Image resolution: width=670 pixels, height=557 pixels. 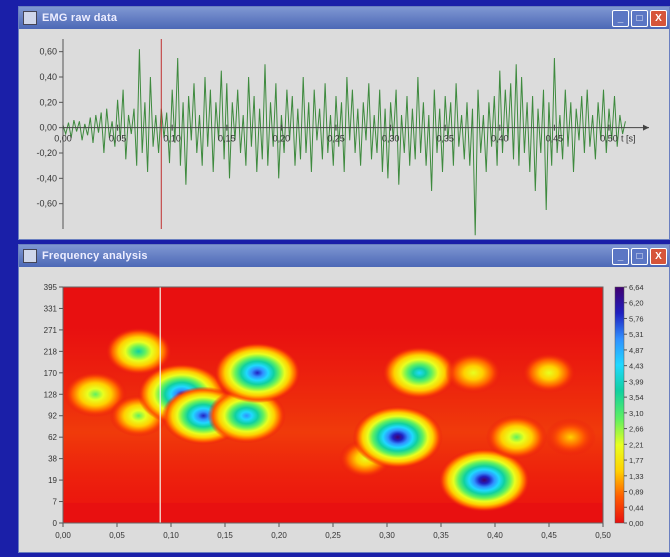 I want to click on colorbar-tick-label: 0,00, so click(x=636, y=523).